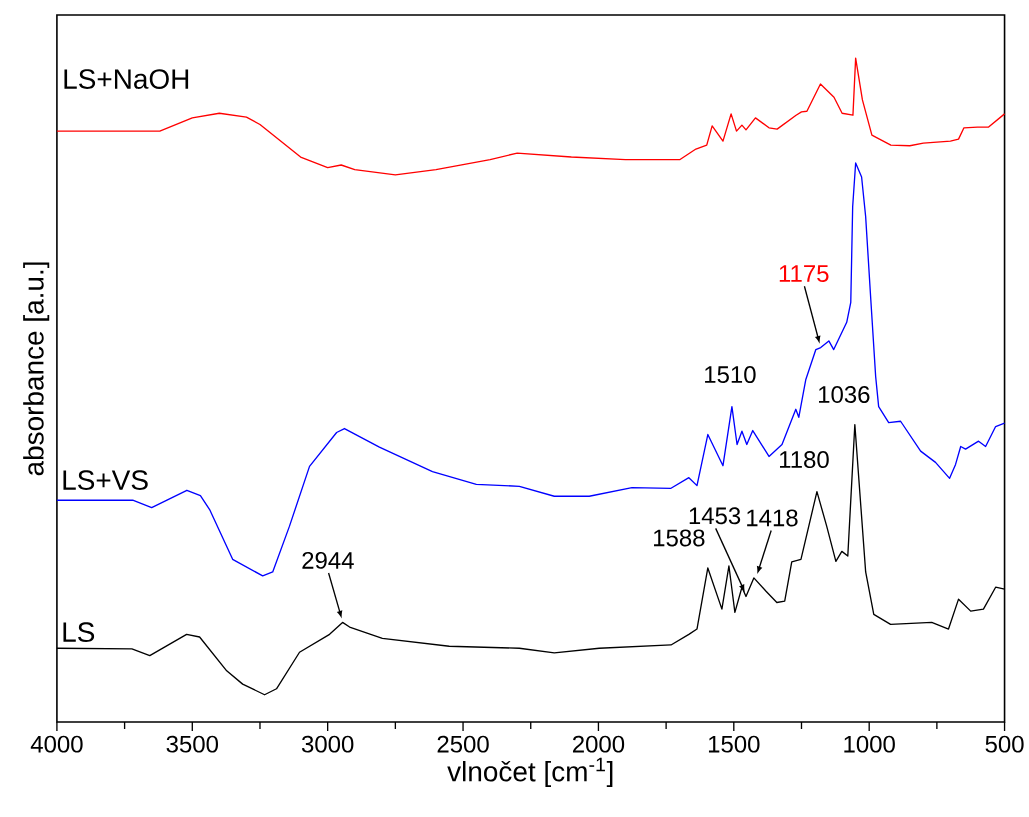 The width and height of the screenshot is (1029, 817). I want to click on annotation: 1510, so click(730, 375).